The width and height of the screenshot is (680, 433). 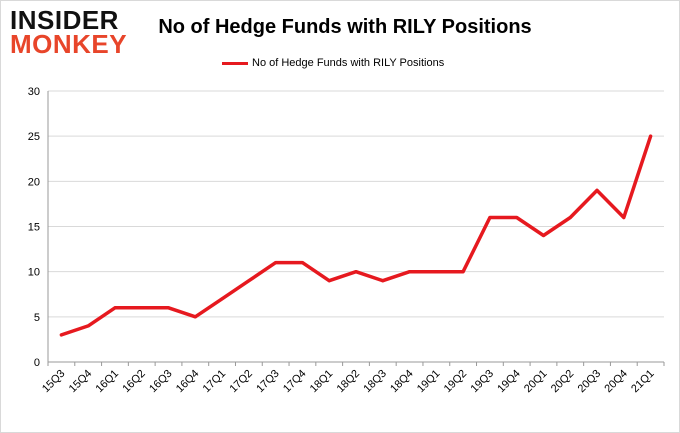 I want to click on y-tick-label: 5, so click(x=37, y=318).